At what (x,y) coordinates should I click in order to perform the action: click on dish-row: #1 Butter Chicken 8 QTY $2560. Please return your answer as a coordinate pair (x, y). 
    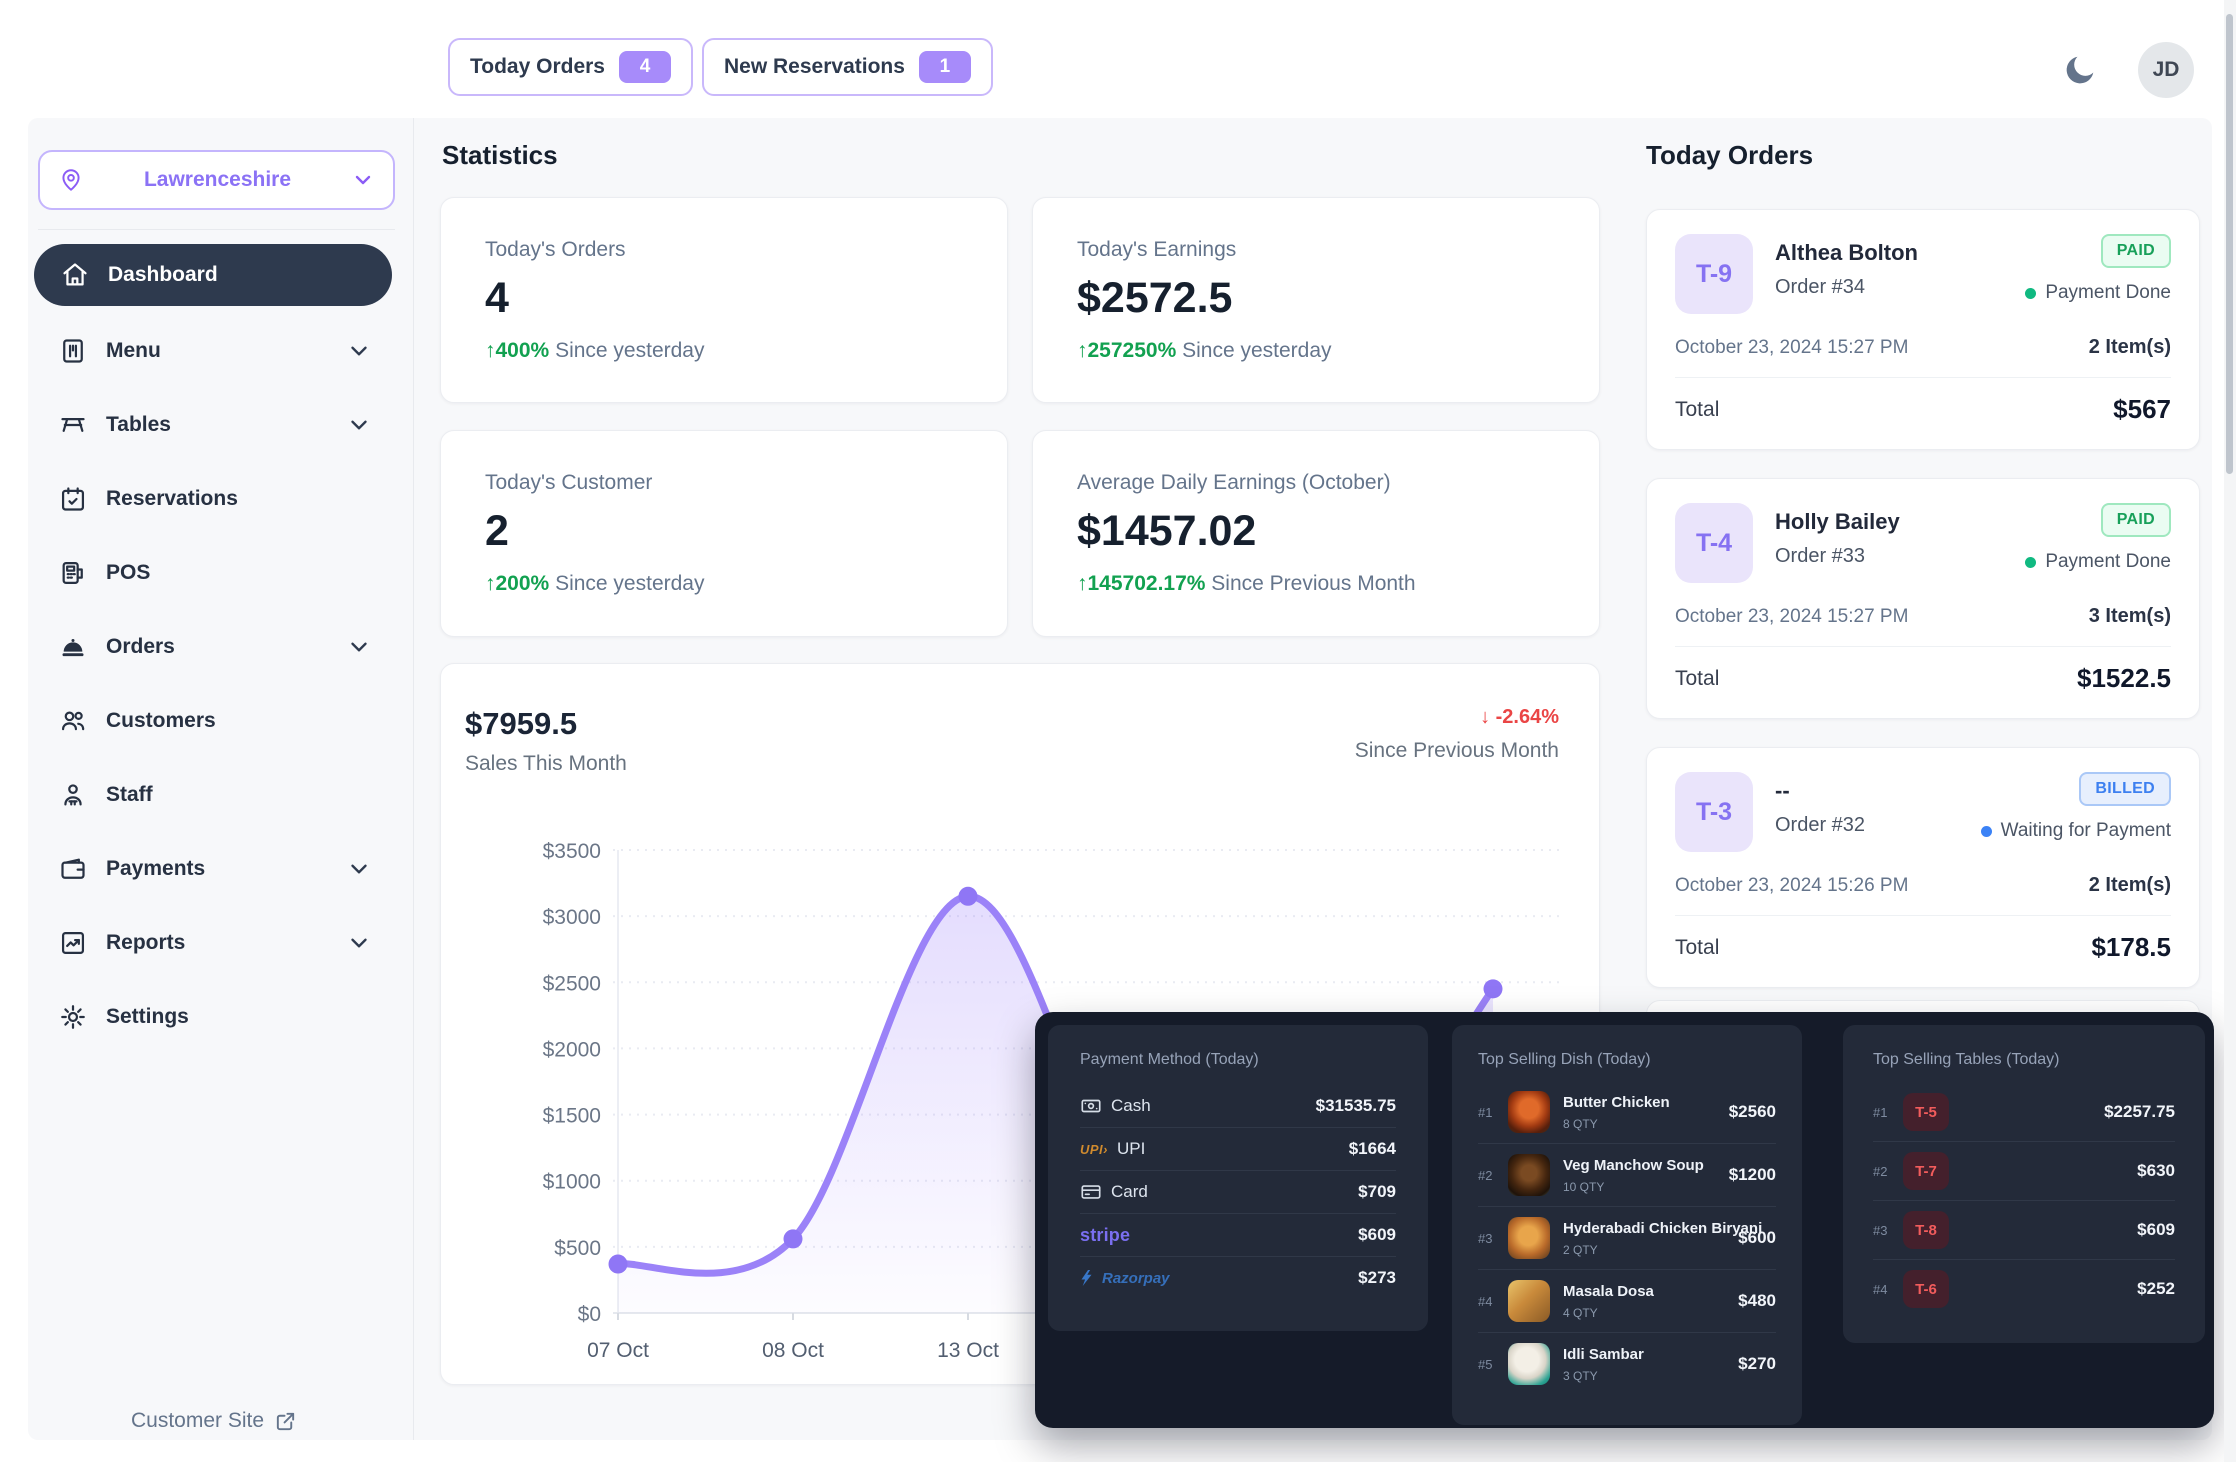
    Looking at the image, I should click on (1627, 1112).